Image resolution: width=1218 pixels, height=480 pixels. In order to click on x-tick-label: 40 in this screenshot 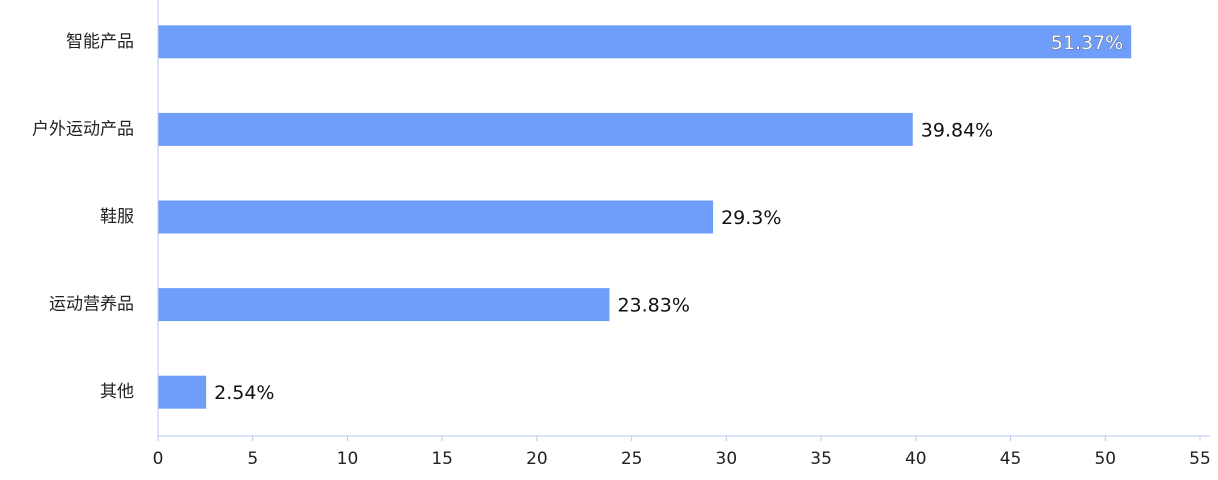, I will do `click(916, 459)`.